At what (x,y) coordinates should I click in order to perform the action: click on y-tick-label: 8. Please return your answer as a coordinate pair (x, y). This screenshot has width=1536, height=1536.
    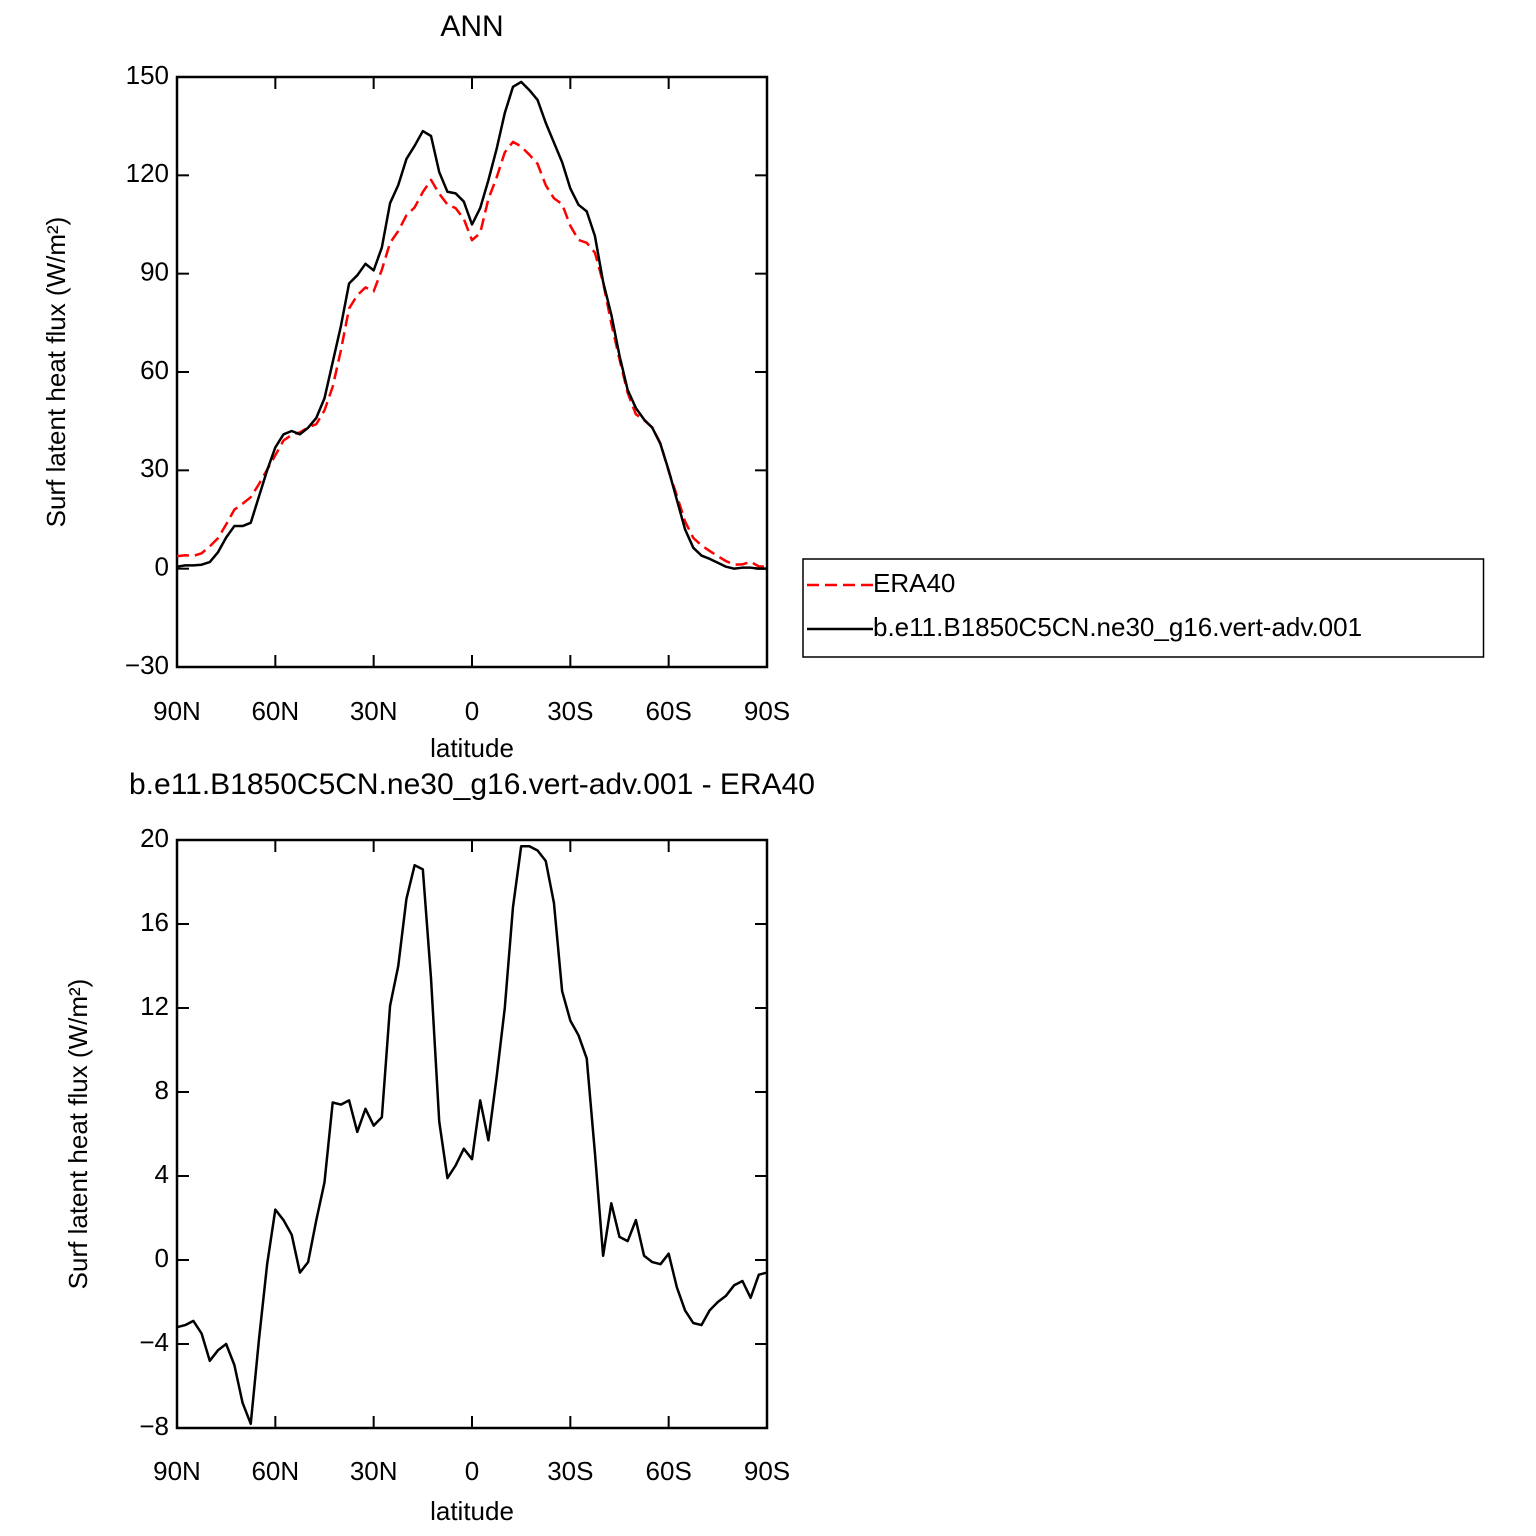
    Looking at the image, I should click on (162, 1090).